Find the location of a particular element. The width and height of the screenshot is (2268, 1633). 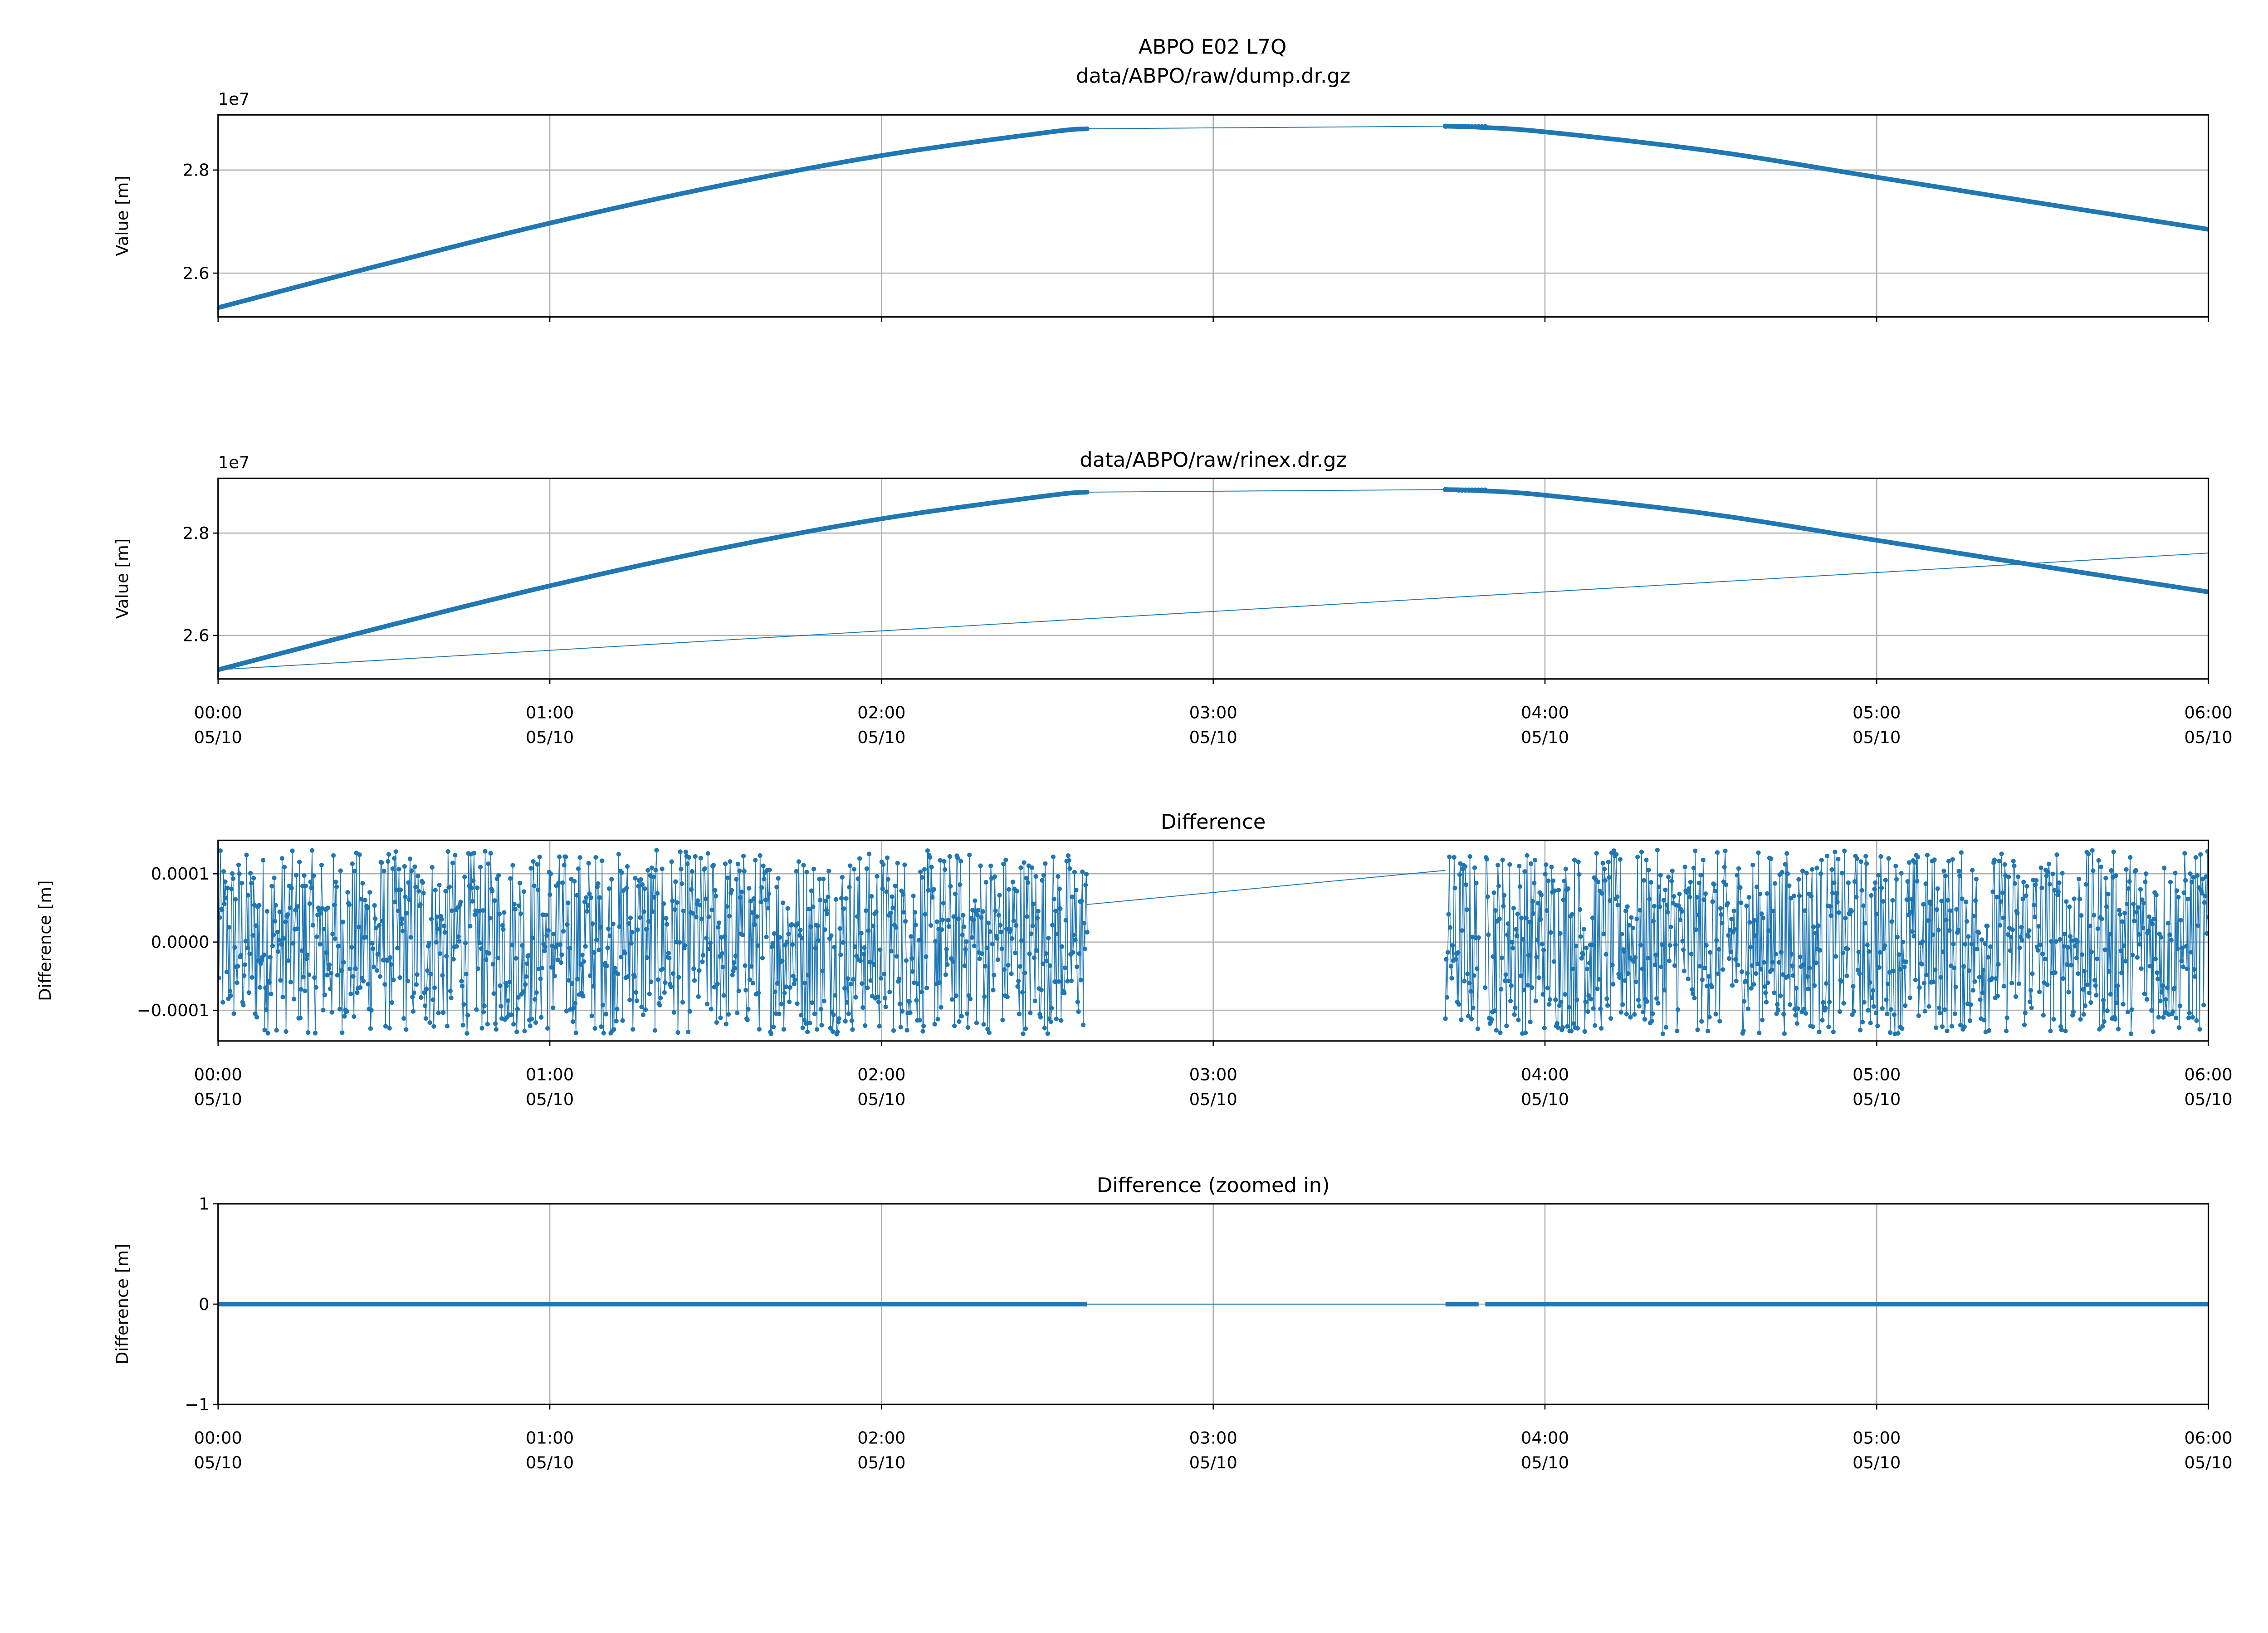

x-tick-time-label: 00:00 is located at coordinates (218, 1438).